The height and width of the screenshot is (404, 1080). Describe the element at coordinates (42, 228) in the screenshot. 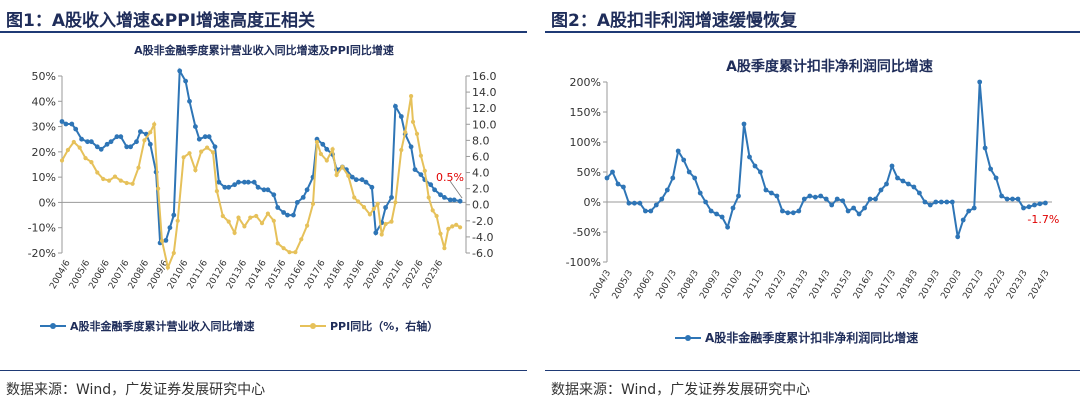

I see `y-left-tick-label: -10%` at that location.